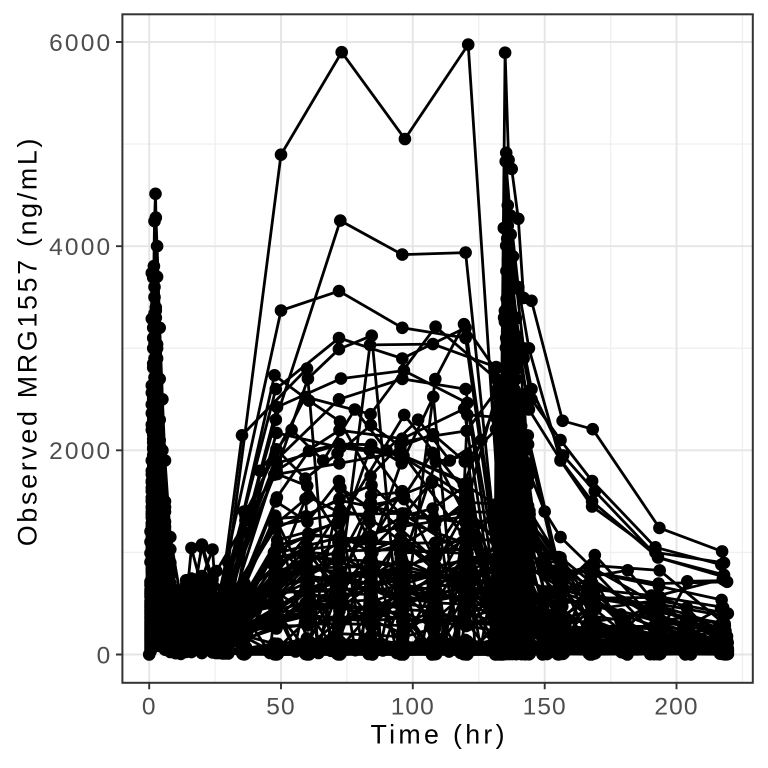 The height and width of the screenshot is (768, 768). What do you see at coordinates (439, 735) in the screenshot?
I see `svg-text: Time (hr)` at bounding box center [439, 735].